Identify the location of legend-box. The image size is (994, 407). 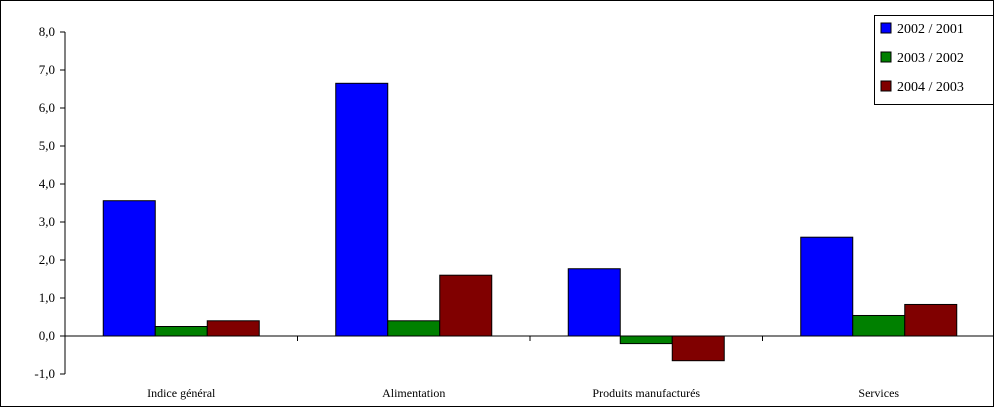
(934, 60).